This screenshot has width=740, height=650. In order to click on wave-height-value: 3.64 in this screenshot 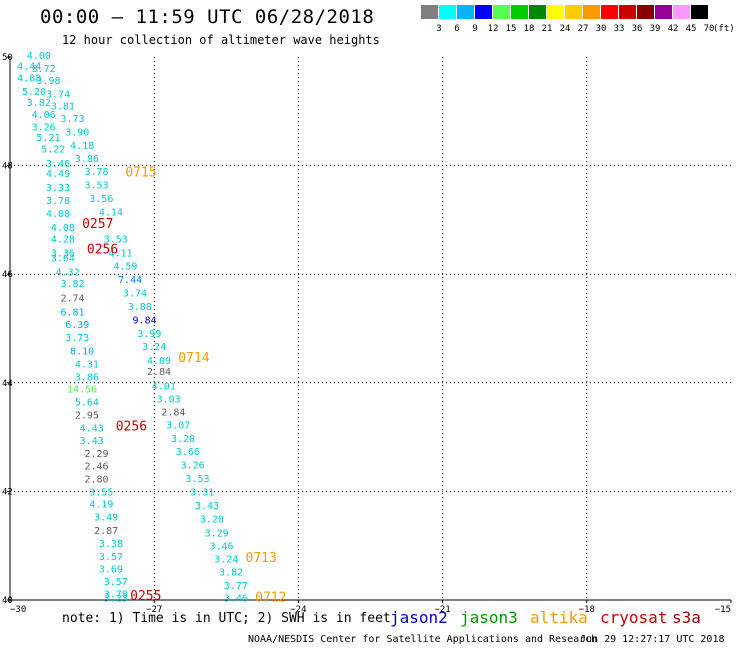, I will do `click(63, 259)`.